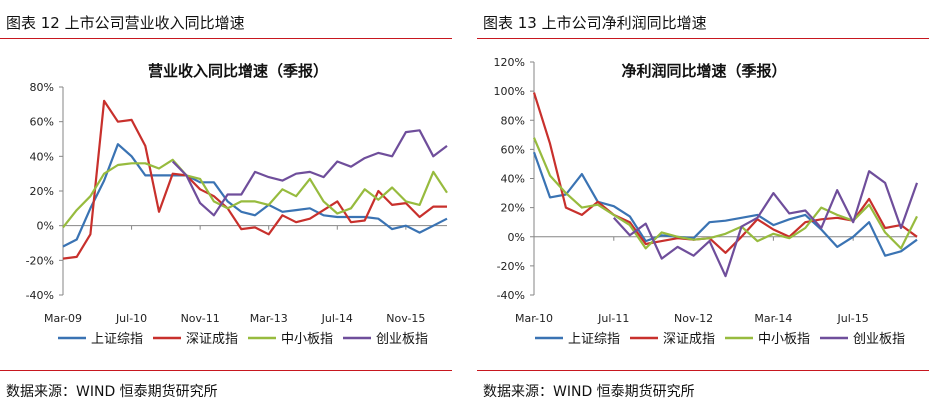 Image resolution: width=935 pixels, height=413 pixels. I want to click on x-tick-label: Mar-14, so click(773, 318).